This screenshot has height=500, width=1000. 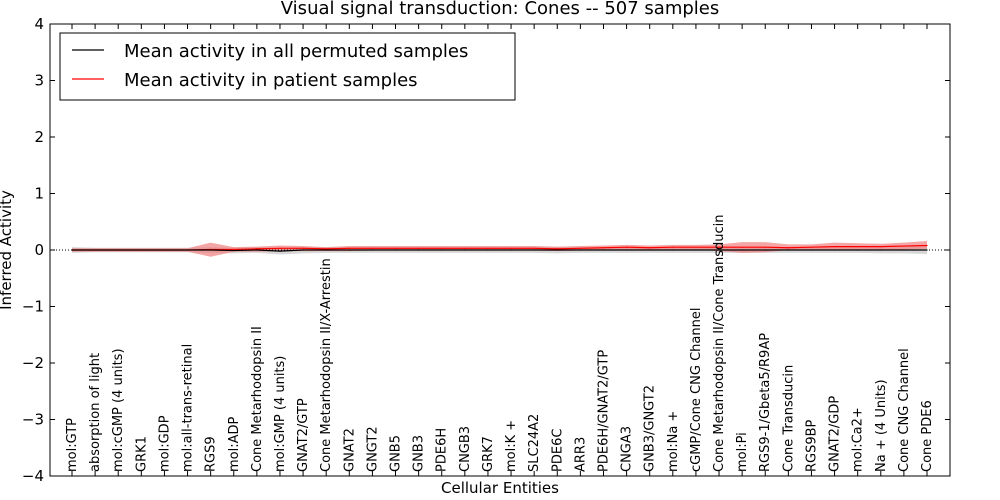 What do you see at coordinates (39, 194) in the screenshot?
I see `y-tick-label: 1` at bounding box center [39, 194].